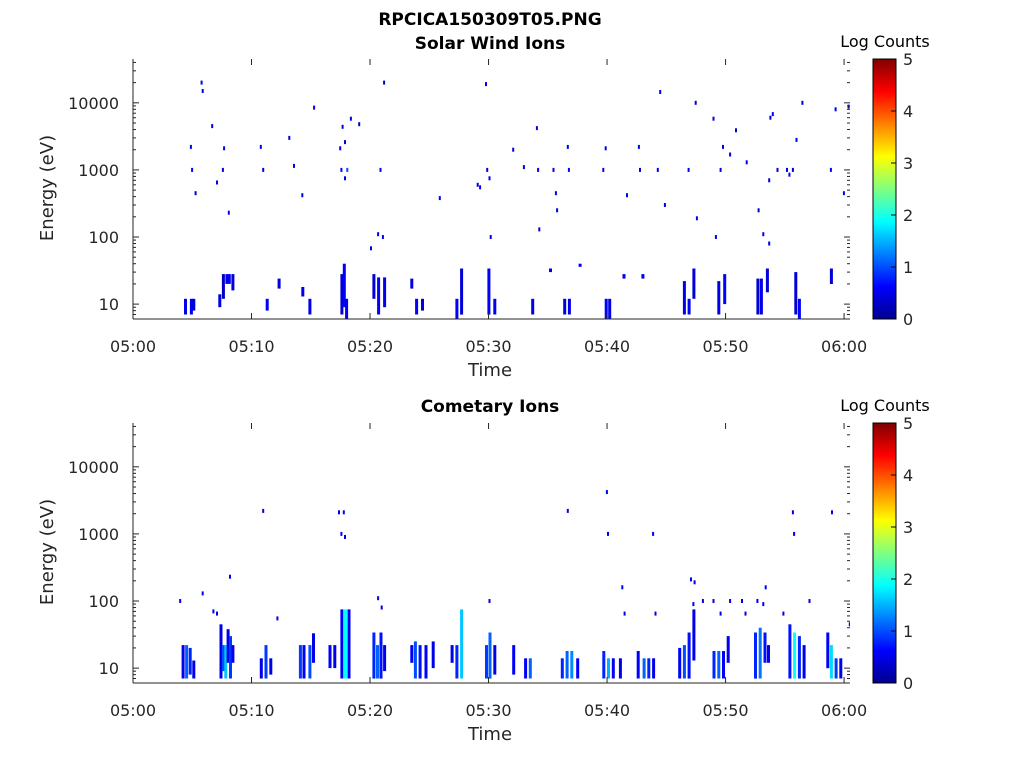  I want to click on y-tick-label: 1000, so click(98, 170).